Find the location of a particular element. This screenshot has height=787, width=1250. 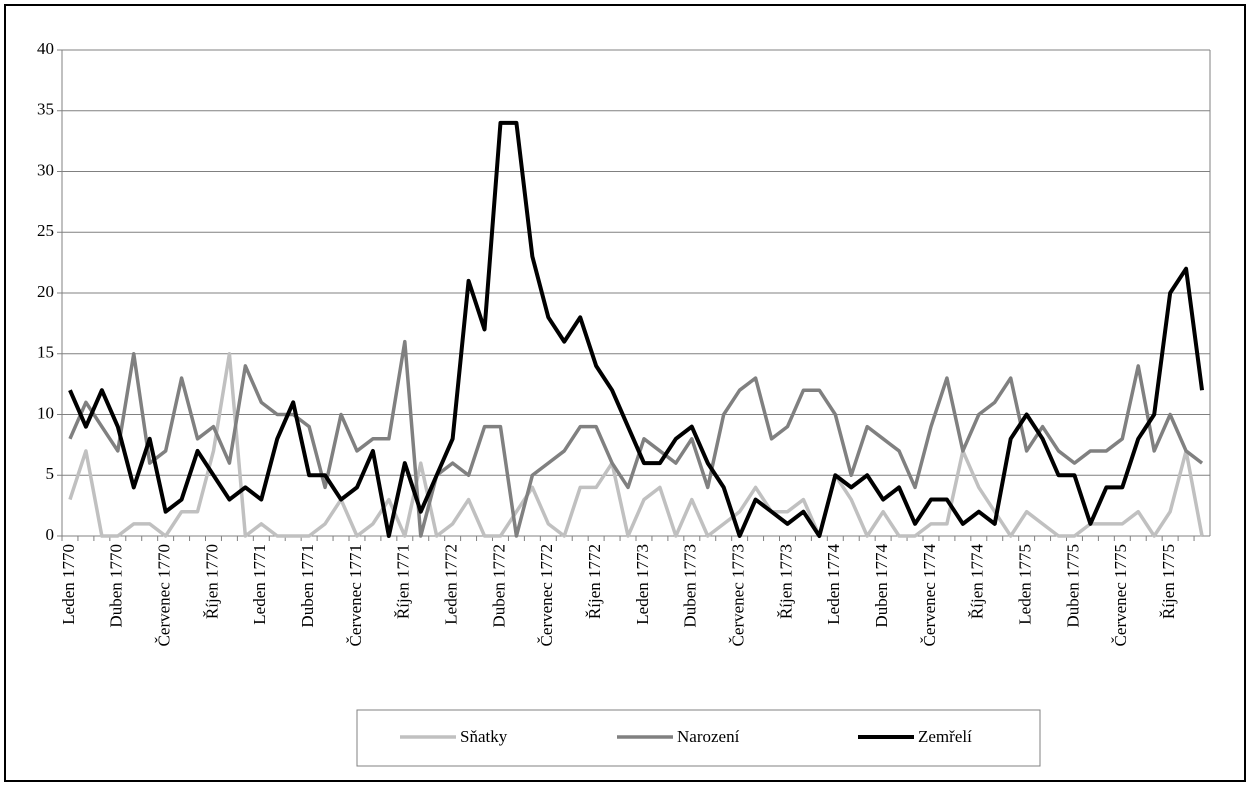

x-tick-label: Říjen 1770 is located at coordinates (211, 581).